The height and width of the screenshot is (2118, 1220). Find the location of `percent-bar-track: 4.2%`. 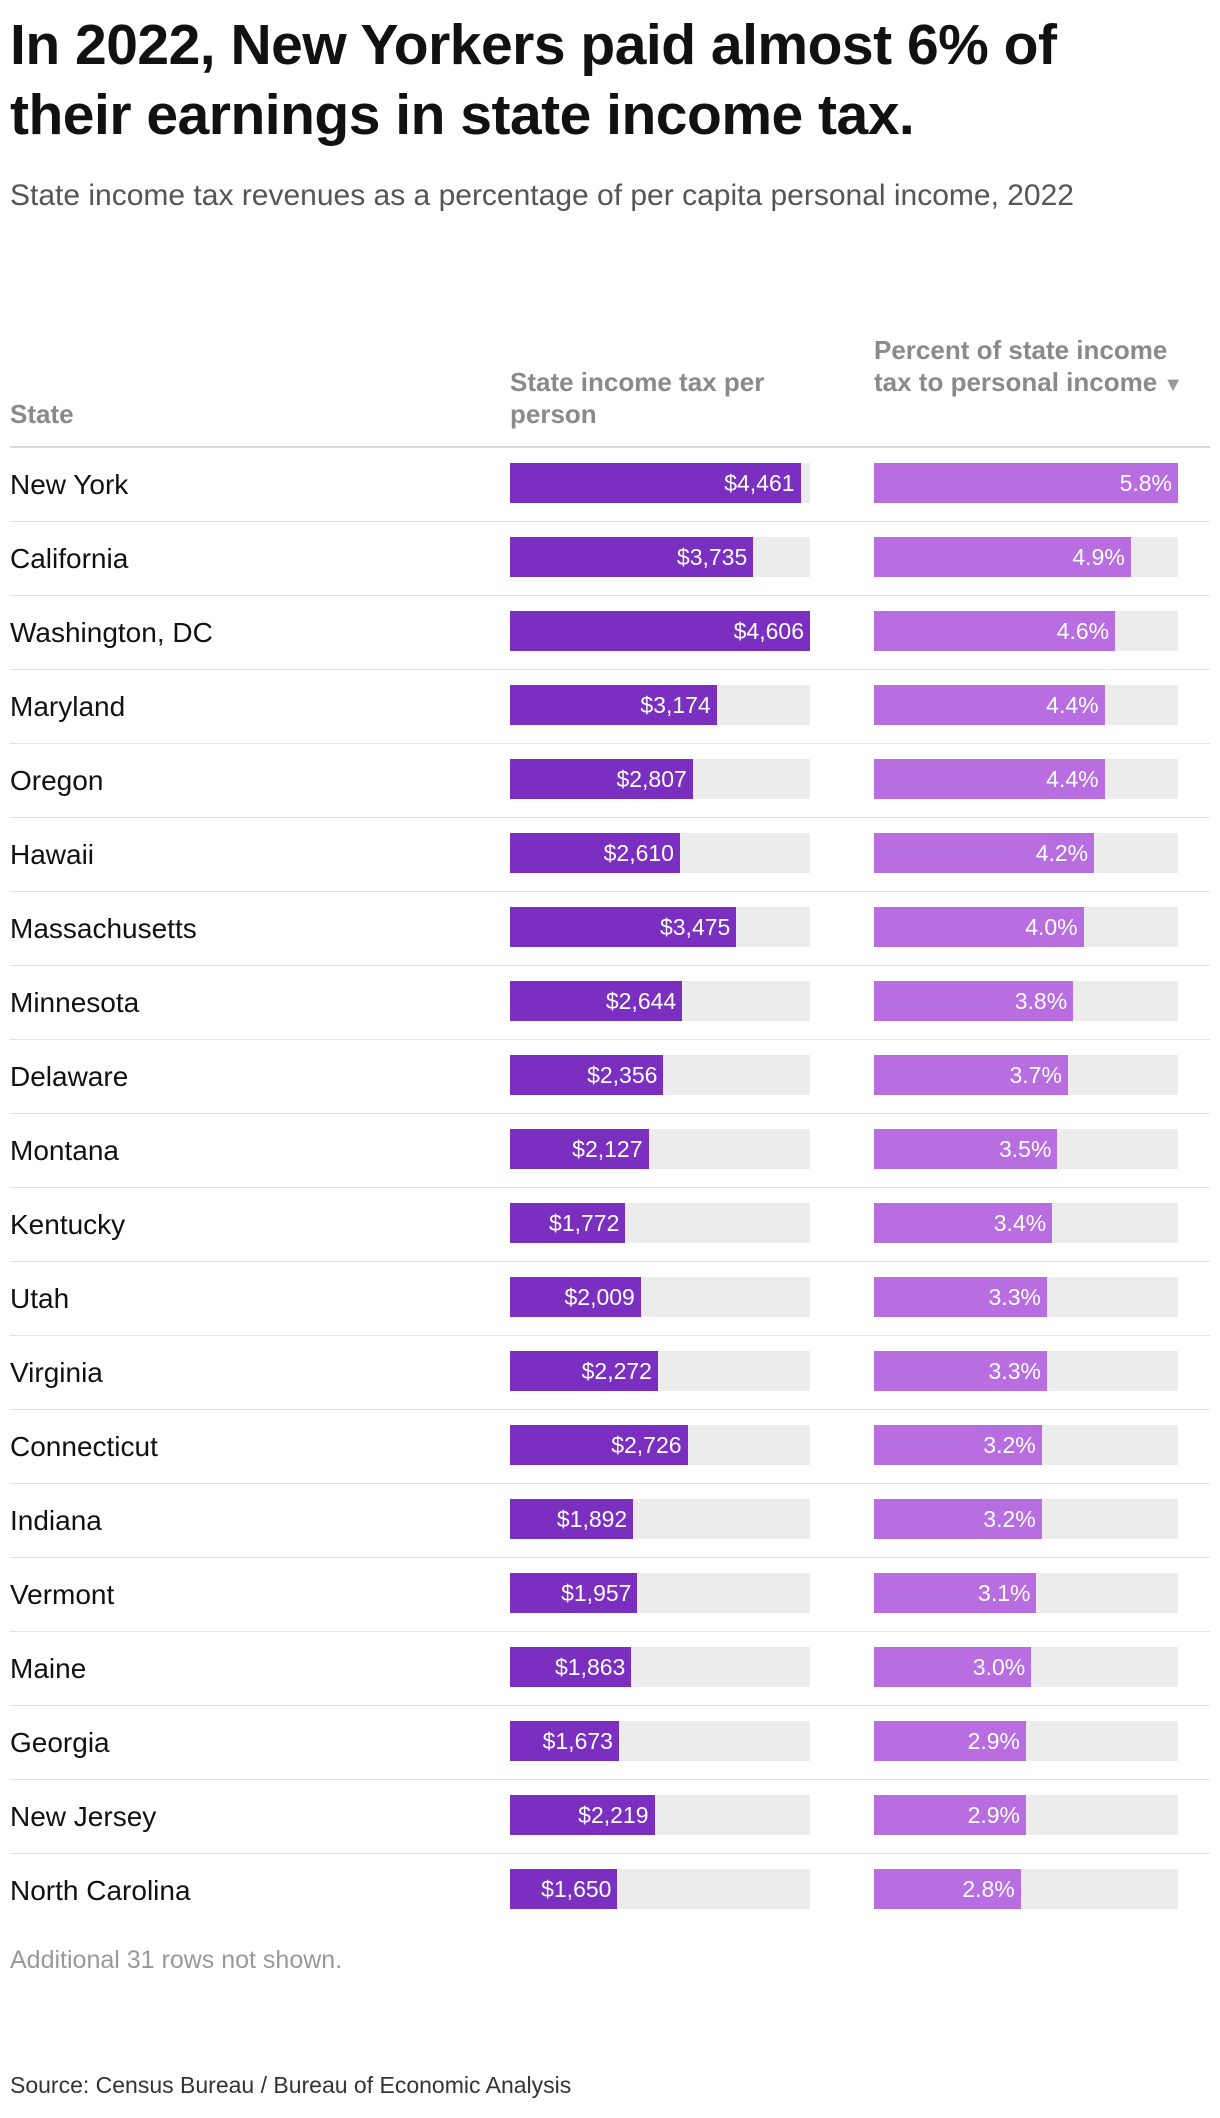

percent-bar-track: 4.2% is located at coordinates (1026, 853).